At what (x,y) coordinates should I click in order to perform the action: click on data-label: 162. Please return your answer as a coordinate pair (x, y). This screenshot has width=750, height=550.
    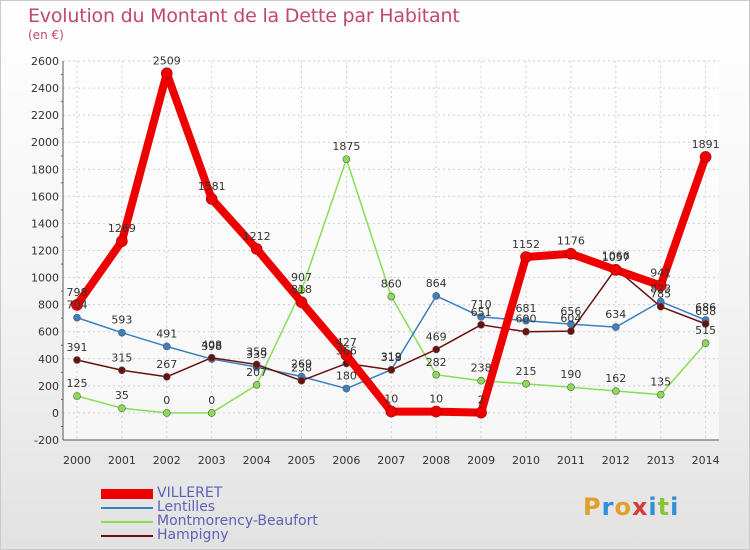
    Looking at the image, I should click on (615, 378).